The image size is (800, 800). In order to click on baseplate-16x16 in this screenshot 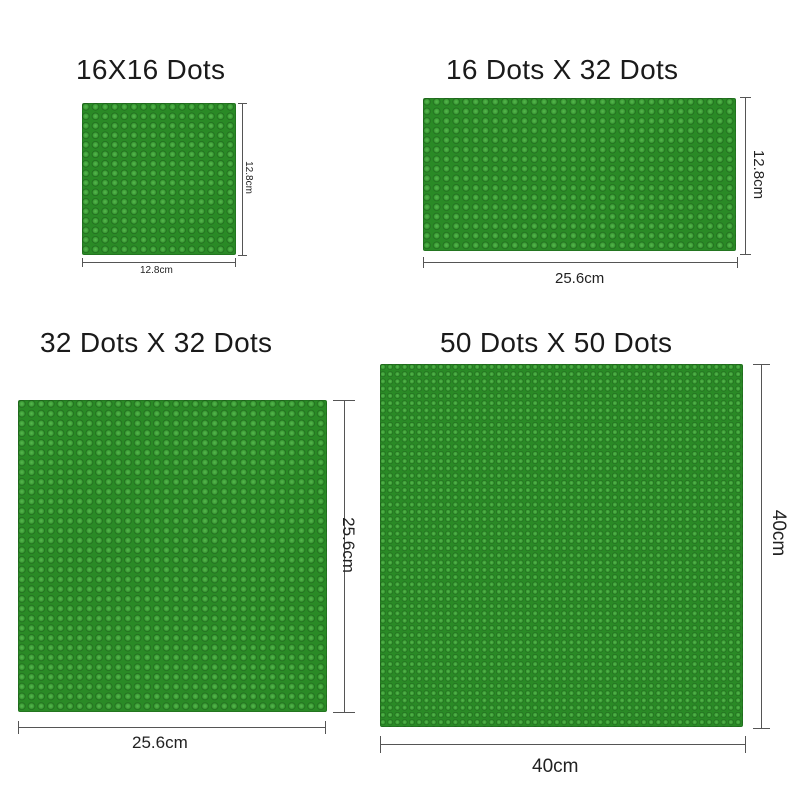, I will do `click(159, 179)`.